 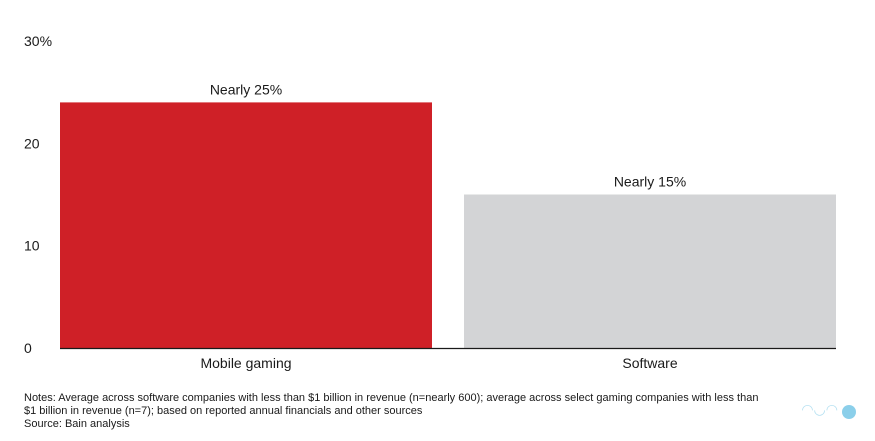 What do you see at coordinates (650, 182) in the screenshot?
I see `data-label: Nearly 15%` at bounding box center [650, 182].